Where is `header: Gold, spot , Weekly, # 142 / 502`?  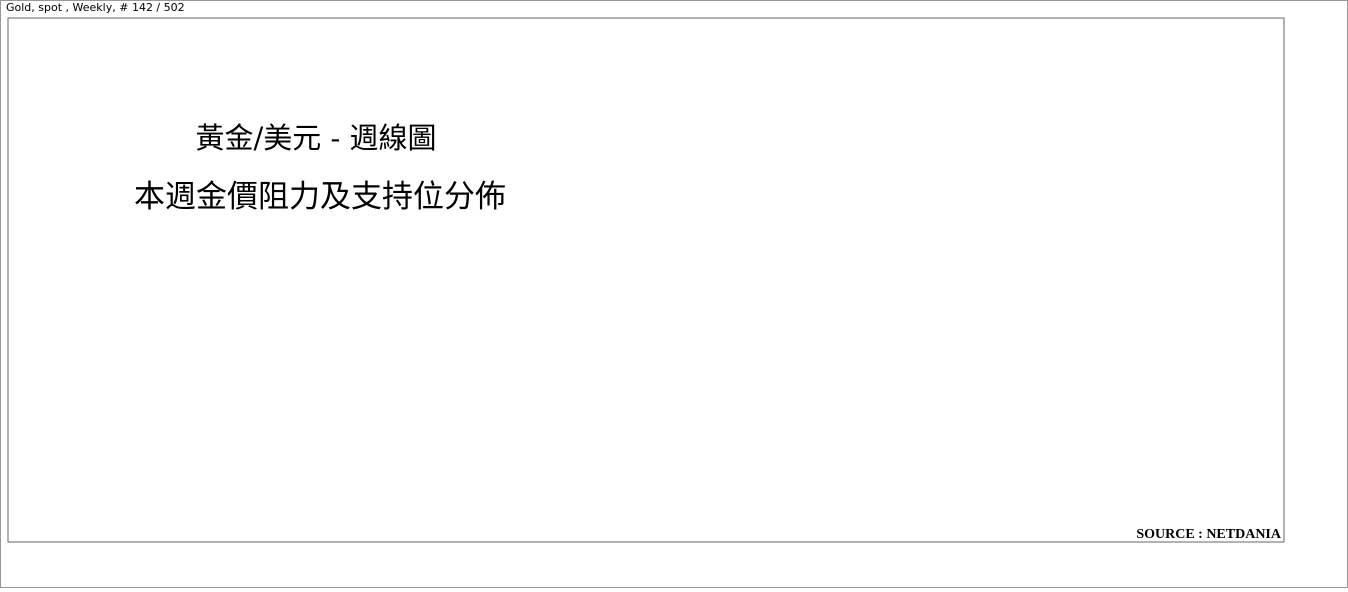 header: Gold, spot , Weekly, # 142 / 502 is located at coordinates (95, 7).